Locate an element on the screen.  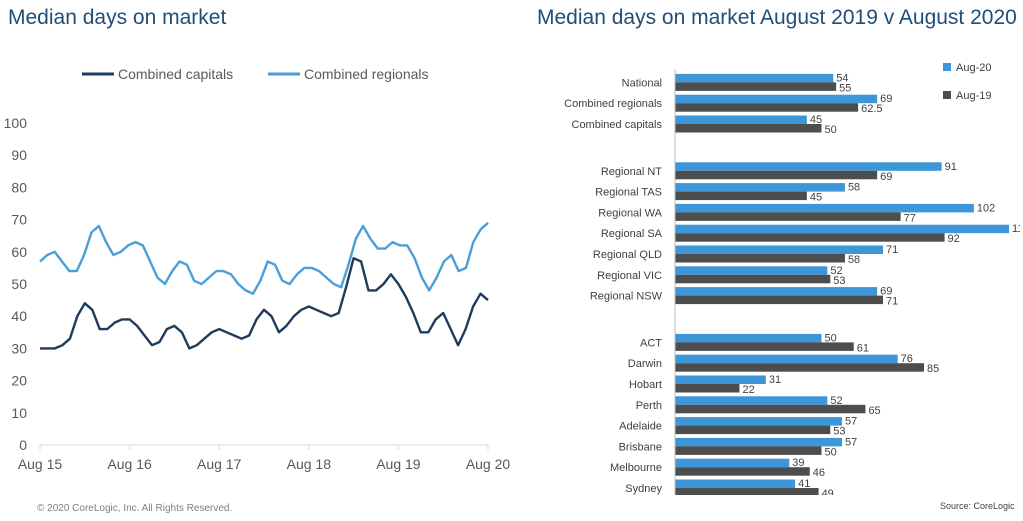
value-label-aug19: 92 is located at coordinates (954, 239).